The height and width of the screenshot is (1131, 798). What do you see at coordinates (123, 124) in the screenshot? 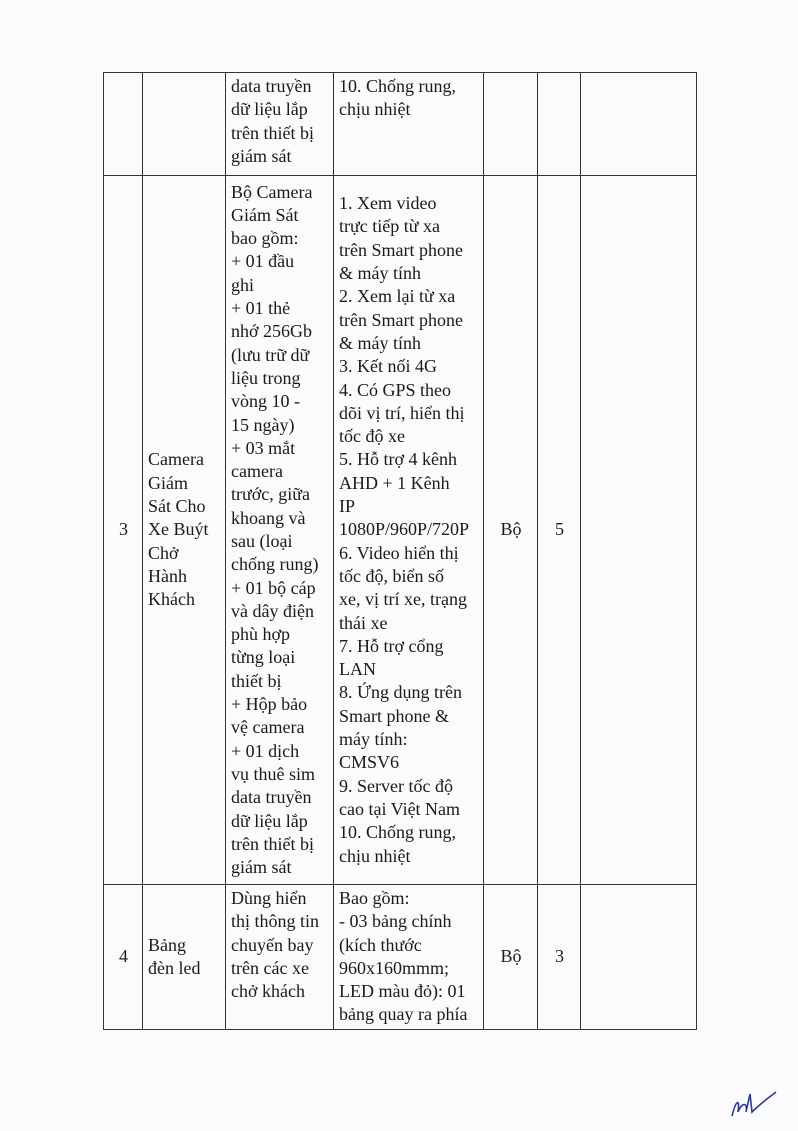
I see `cell-stt` at bounding box center [123, 124].